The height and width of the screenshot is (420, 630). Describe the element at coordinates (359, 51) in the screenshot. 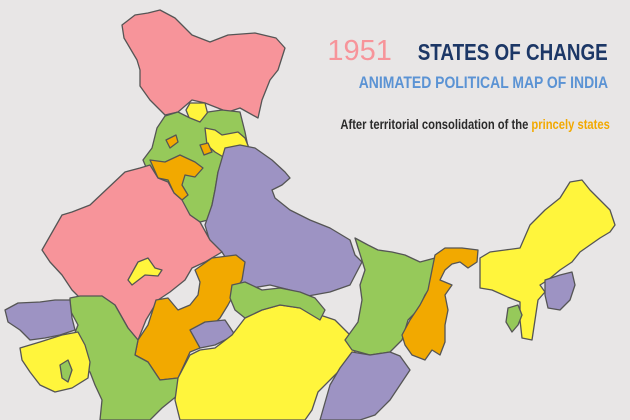

I see `year-label: 1951` at that location.